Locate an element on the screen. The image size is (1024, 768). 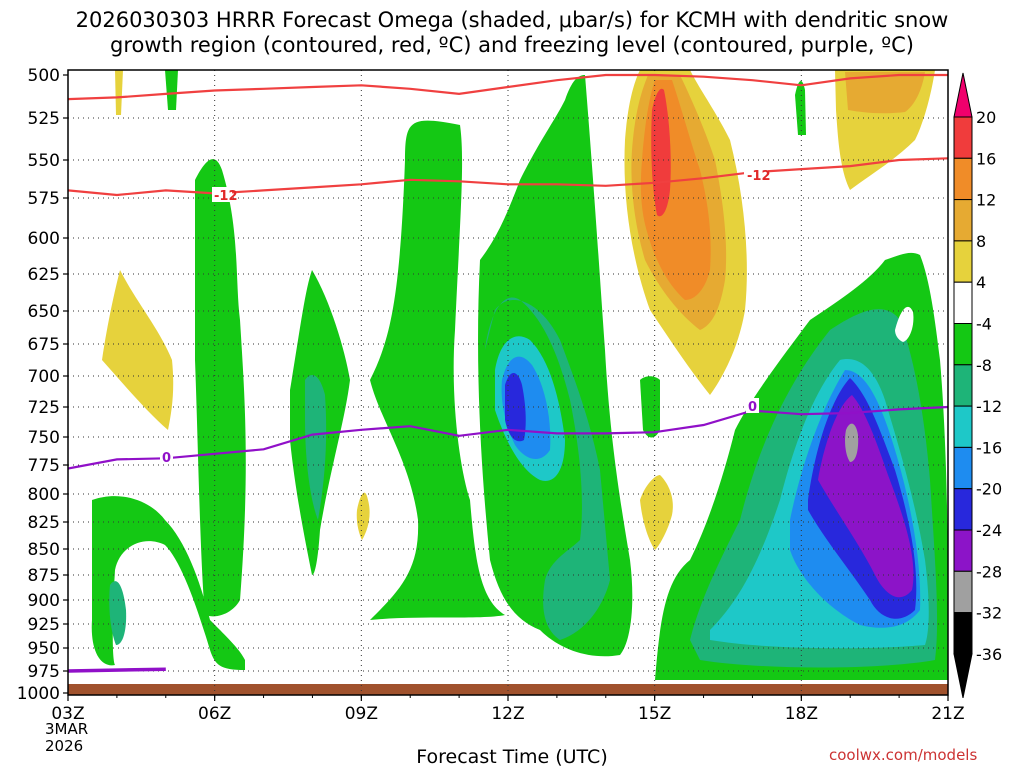
omega-shade-dkblue-a is located at coordinates (515, 407).